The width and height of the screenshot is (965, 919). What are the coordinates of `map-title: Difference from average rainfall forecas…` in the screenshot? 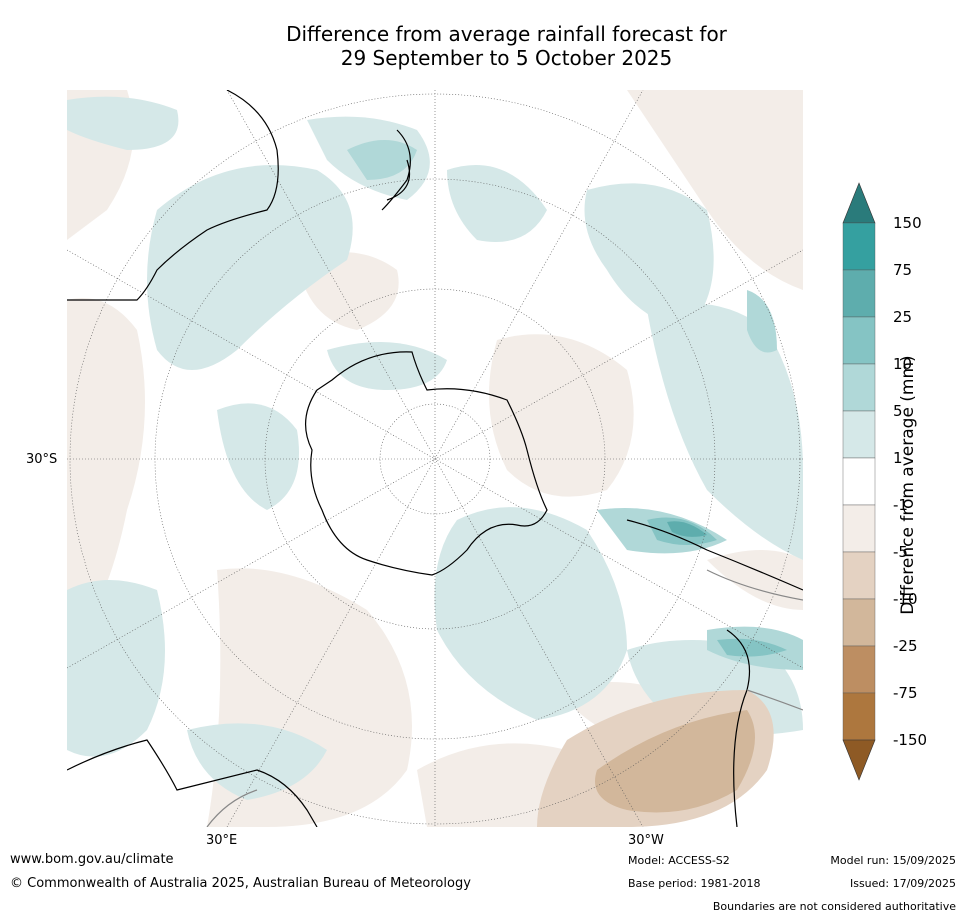 It's located at (482, 46).